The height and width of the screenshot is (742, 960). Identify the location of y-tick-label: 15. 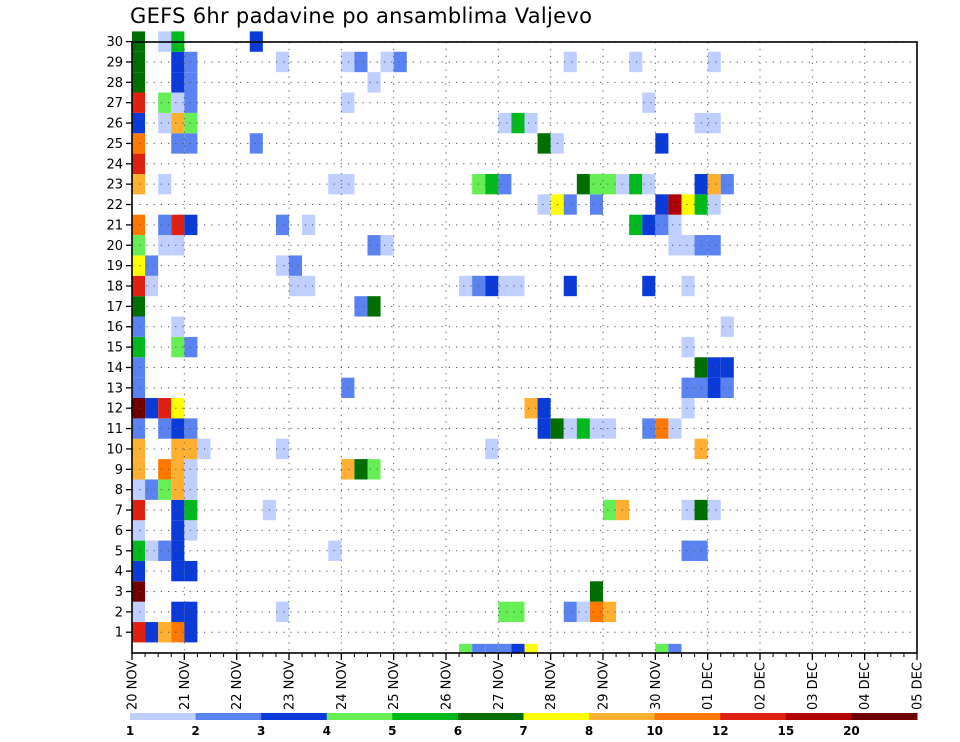
(114, 348).